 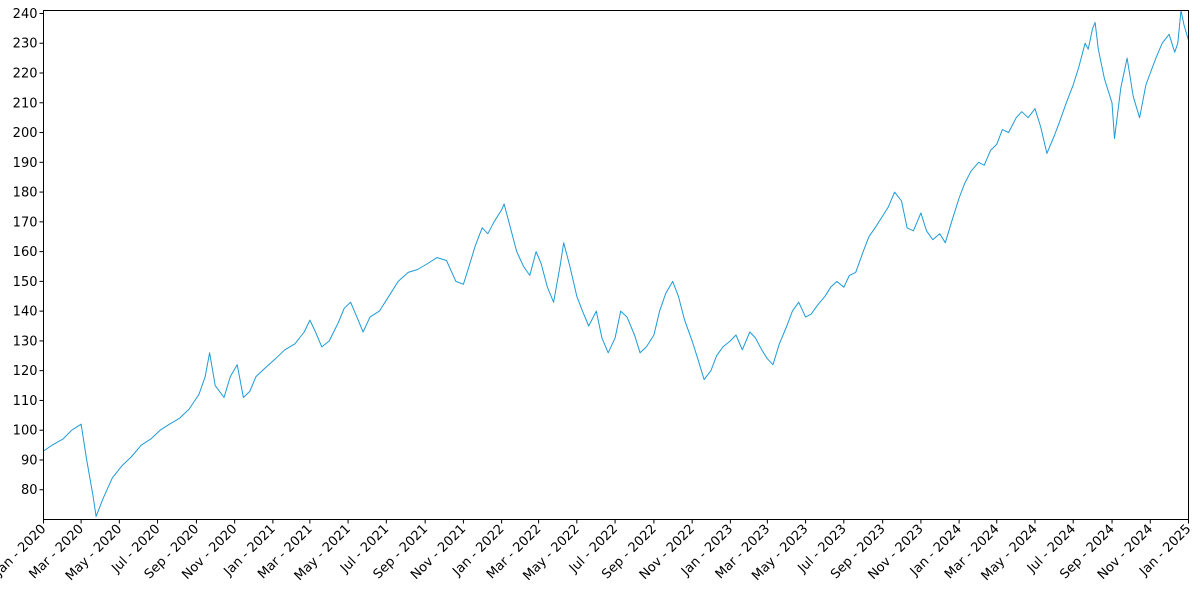 I want to click on y-tick-label: 210, so click(x=25, y=103).